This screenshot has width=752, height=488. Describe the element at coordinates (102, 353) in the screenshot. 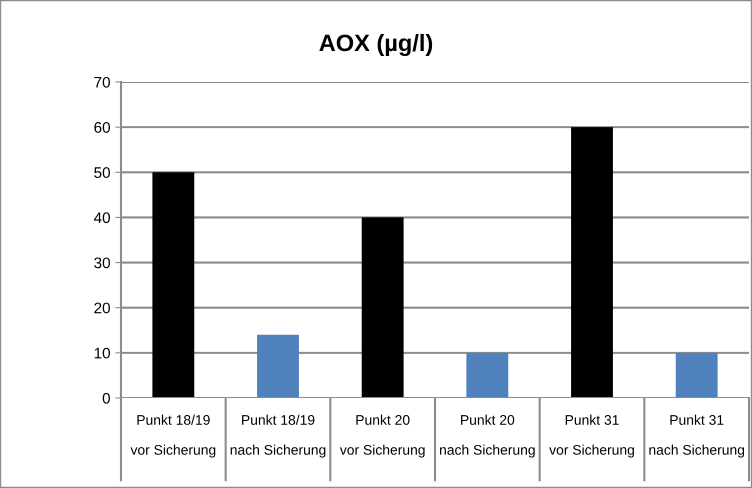

I see `y-tick-label: 10` at that location.